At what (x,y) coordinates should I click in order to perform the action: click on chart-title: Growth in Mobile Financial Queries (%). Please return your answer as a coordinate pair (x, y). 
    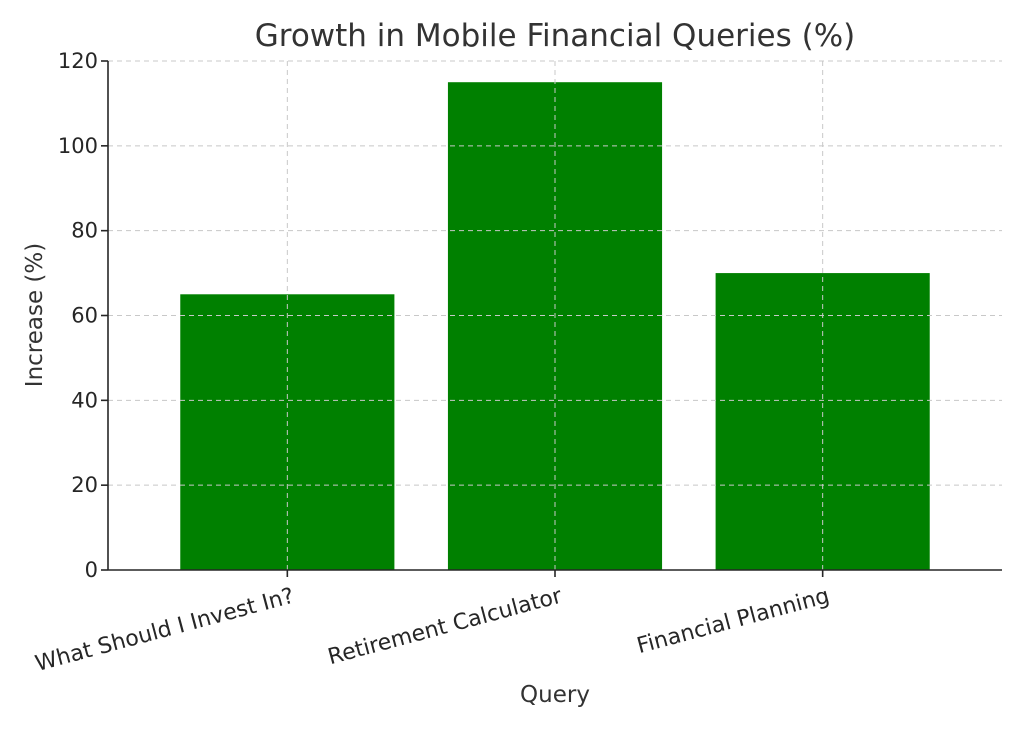
    Looking at the image, I should click on (555, 36).